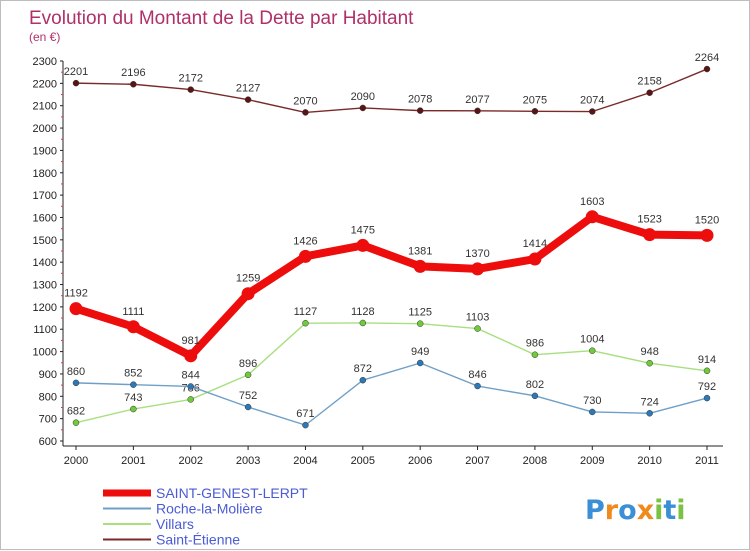 Image resolution: width=750 pixels, height=551 pixels. Describe the element at coordinates (595, 510) in the screenshot. I see `logo-letter: P` at that location.